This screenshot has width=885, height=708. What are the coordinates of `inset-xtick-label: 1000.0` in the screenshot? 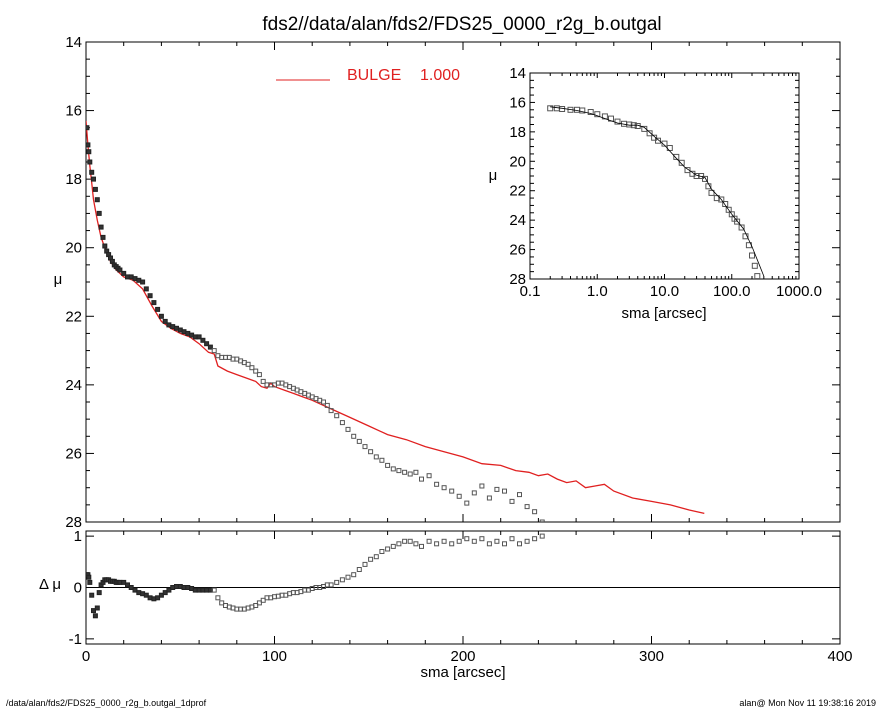 It's located at (799, 291).